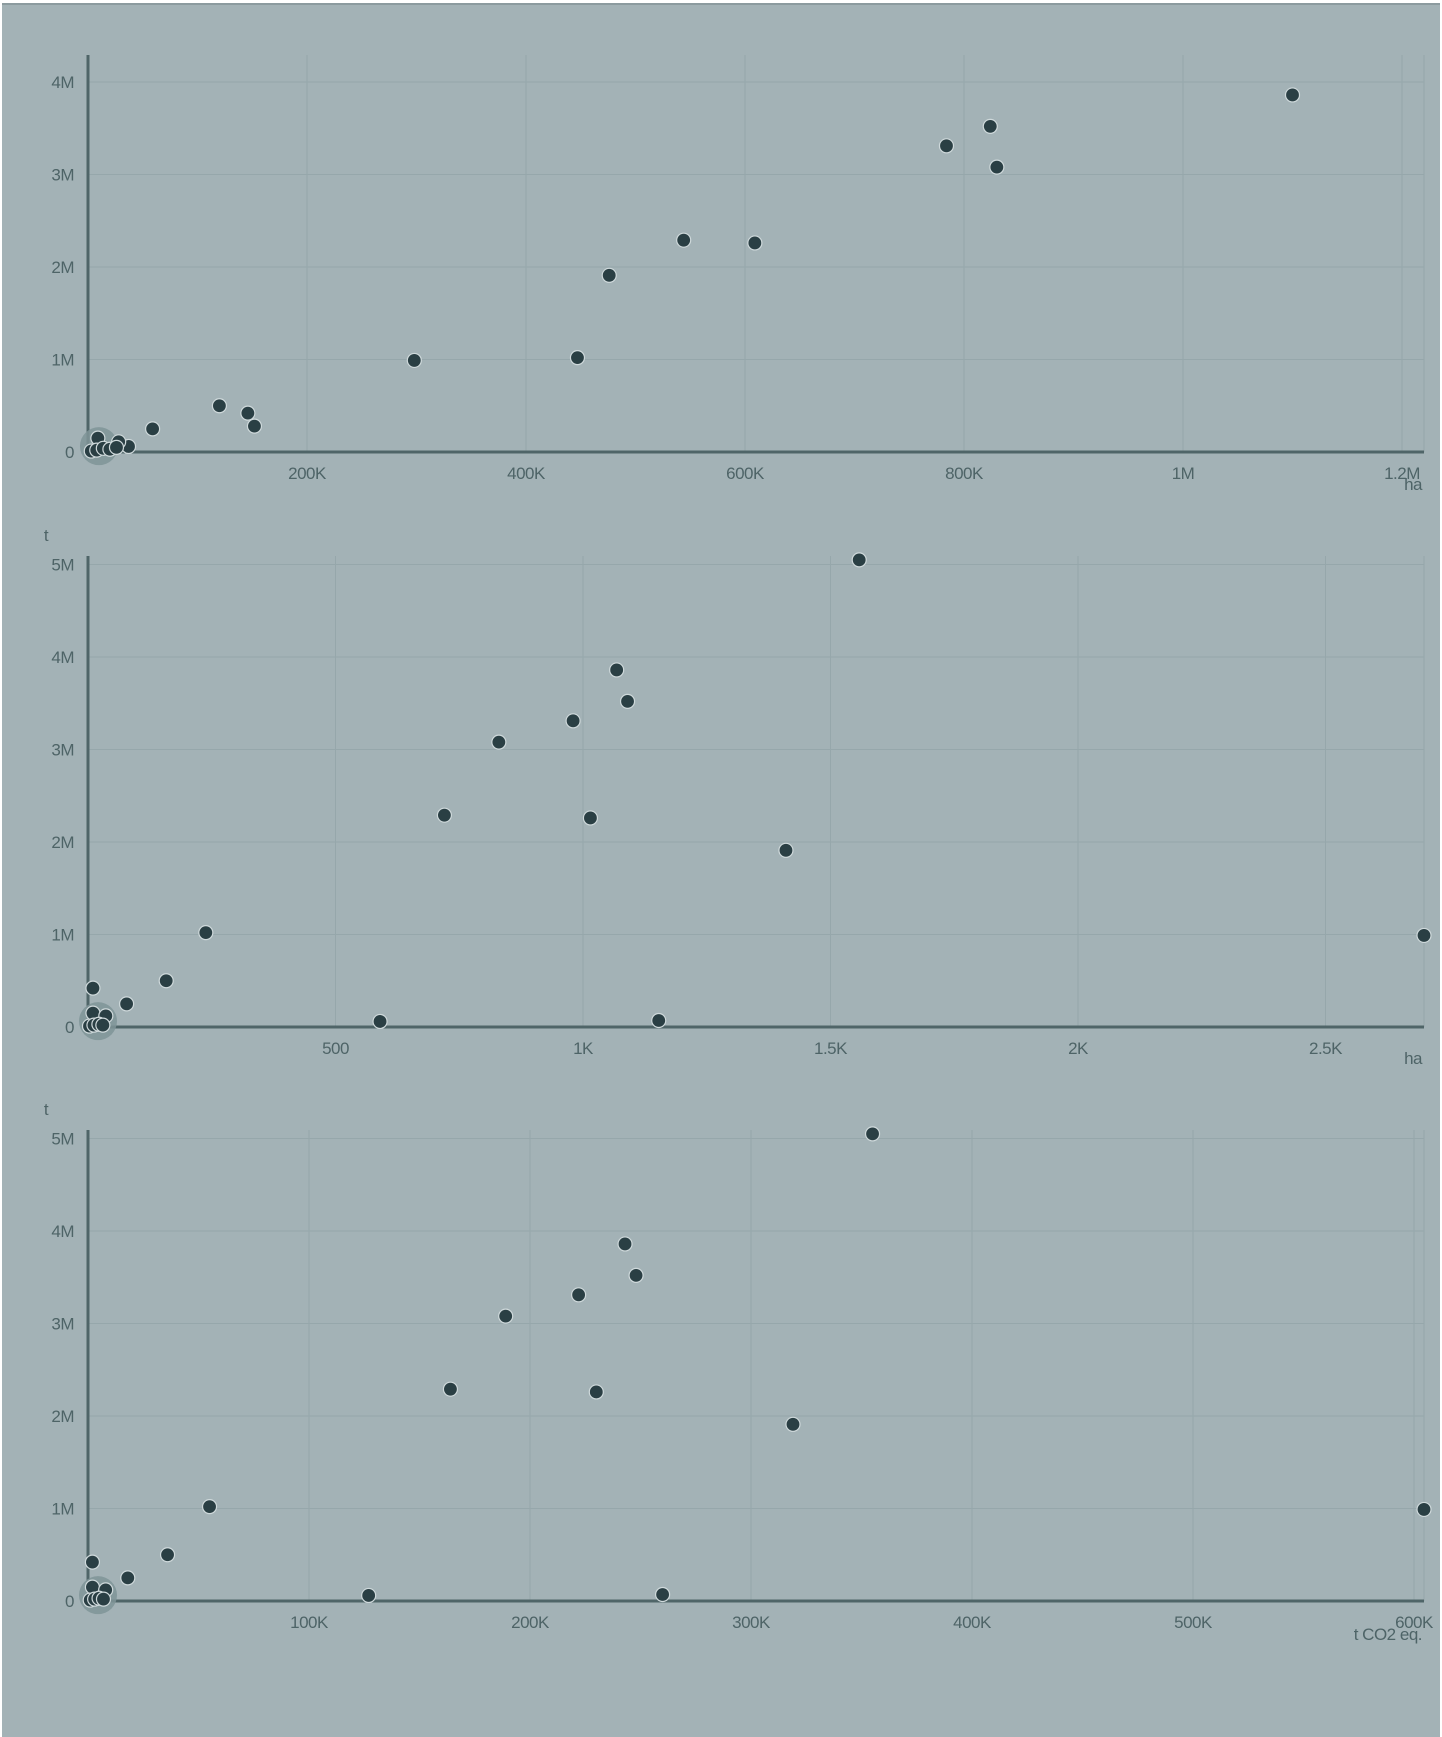 This screenshot has height=1737, width=1442. I want to click on x-tick-label: 300K, so click(751, 1622).